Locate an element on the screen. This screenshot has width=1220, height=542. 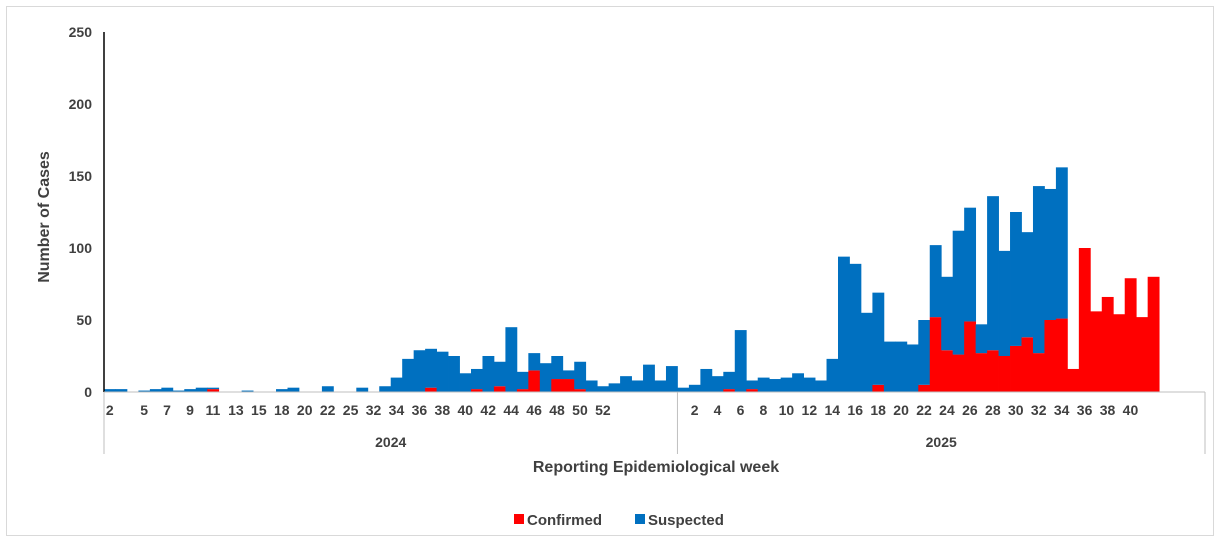
x-tick-label: 8 is located at coordinates (764, 410).